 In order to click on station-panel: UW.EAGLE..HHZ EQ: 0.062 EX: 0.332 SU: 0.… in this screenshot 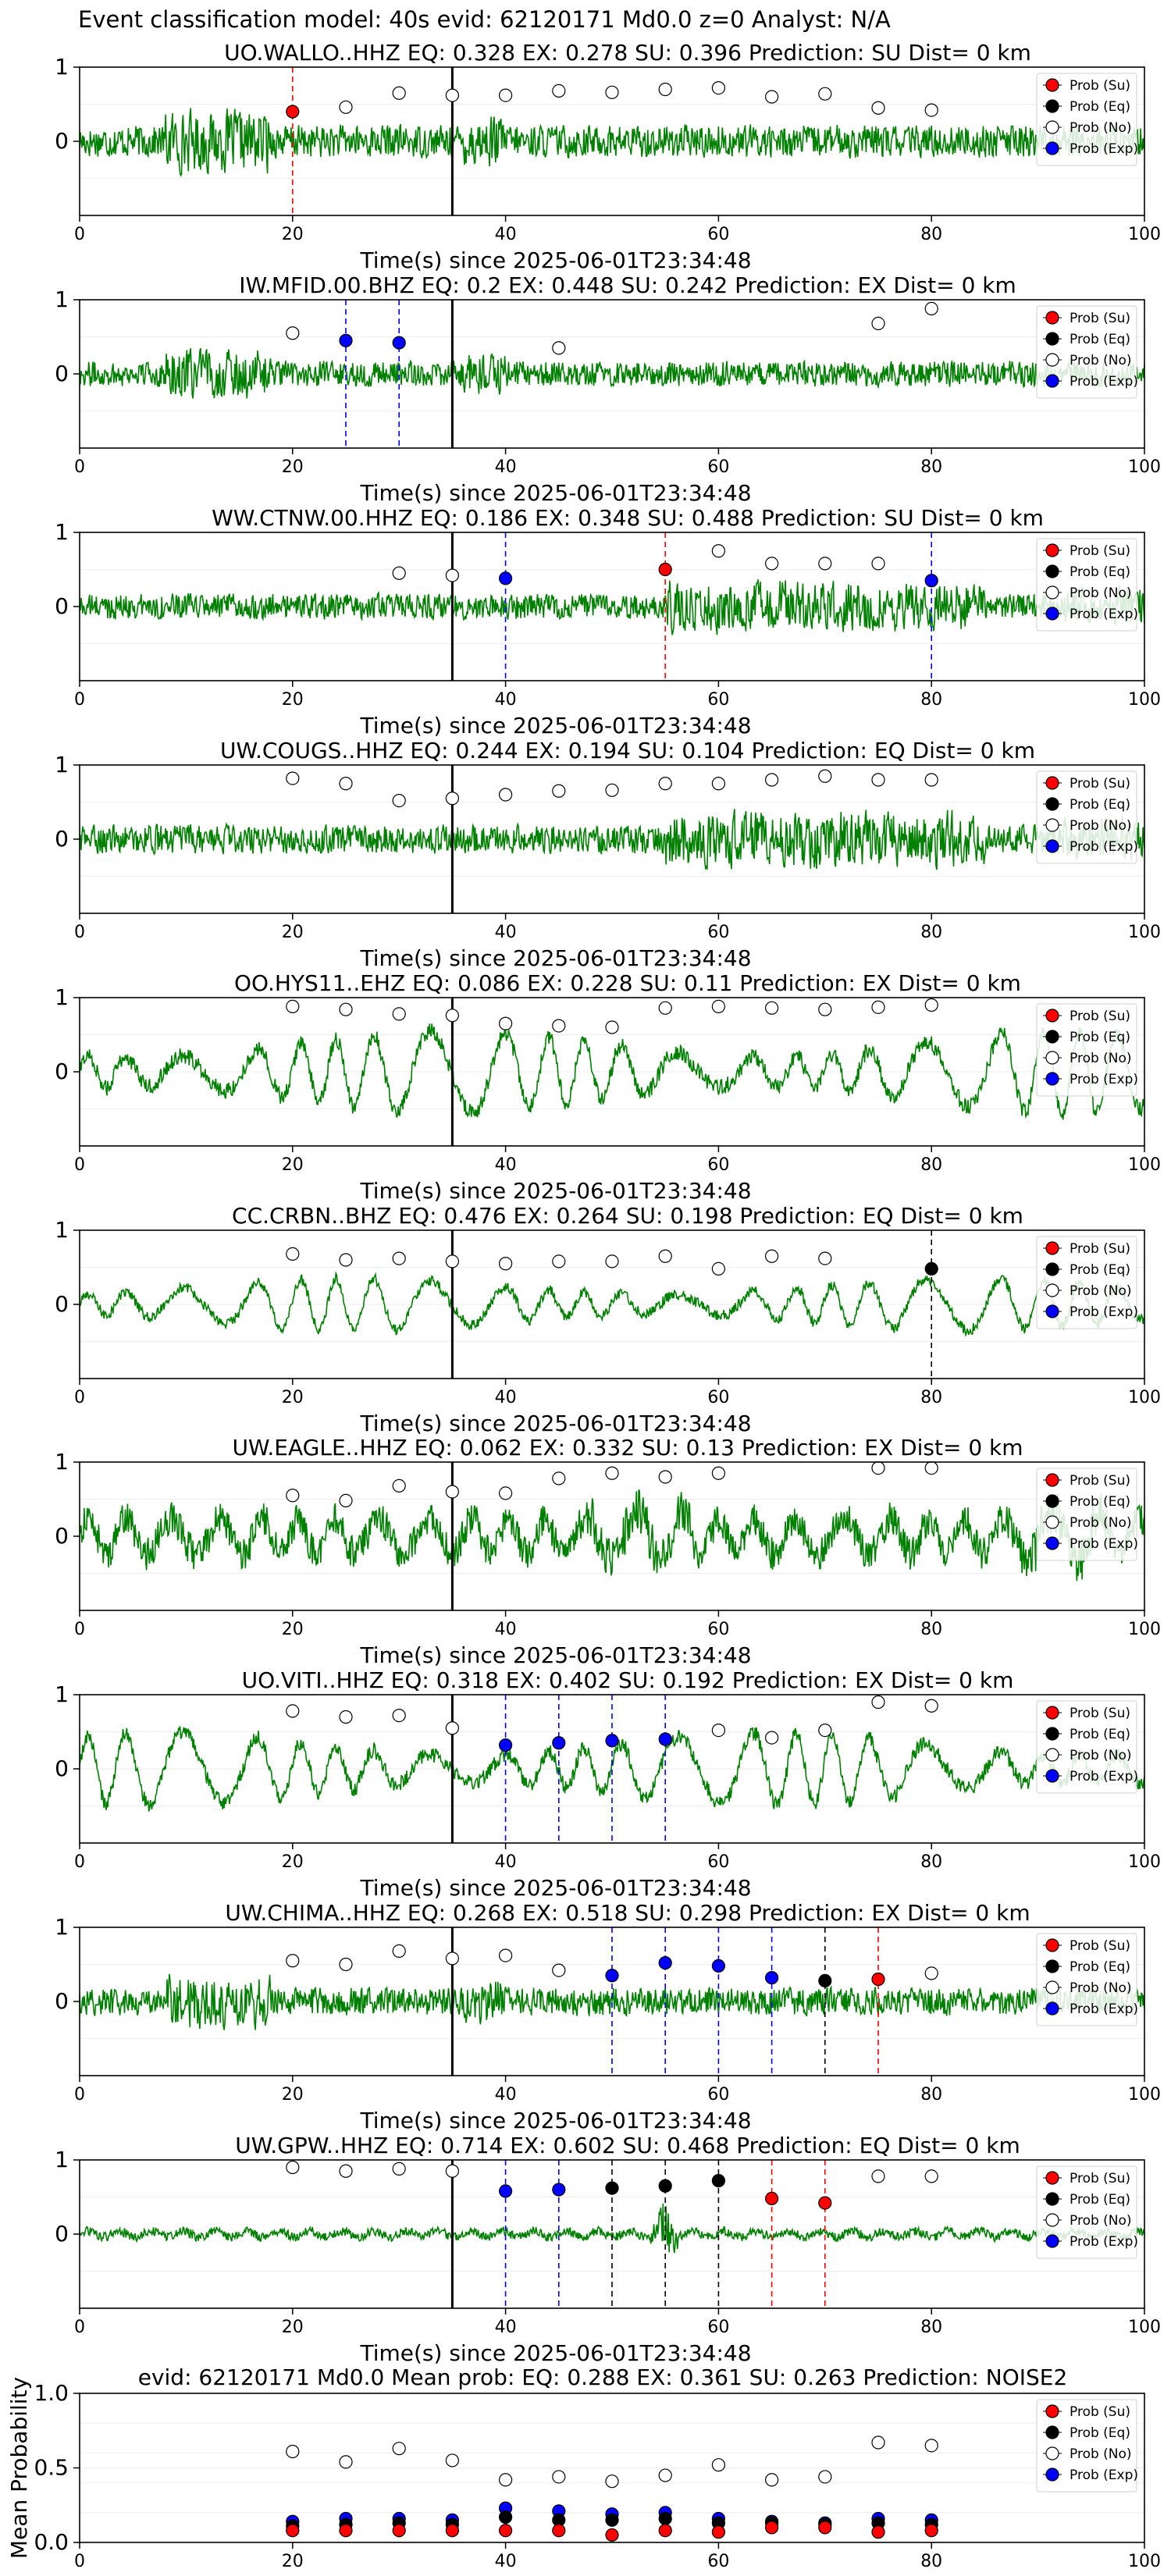, I will do `click(608, 1551)`.